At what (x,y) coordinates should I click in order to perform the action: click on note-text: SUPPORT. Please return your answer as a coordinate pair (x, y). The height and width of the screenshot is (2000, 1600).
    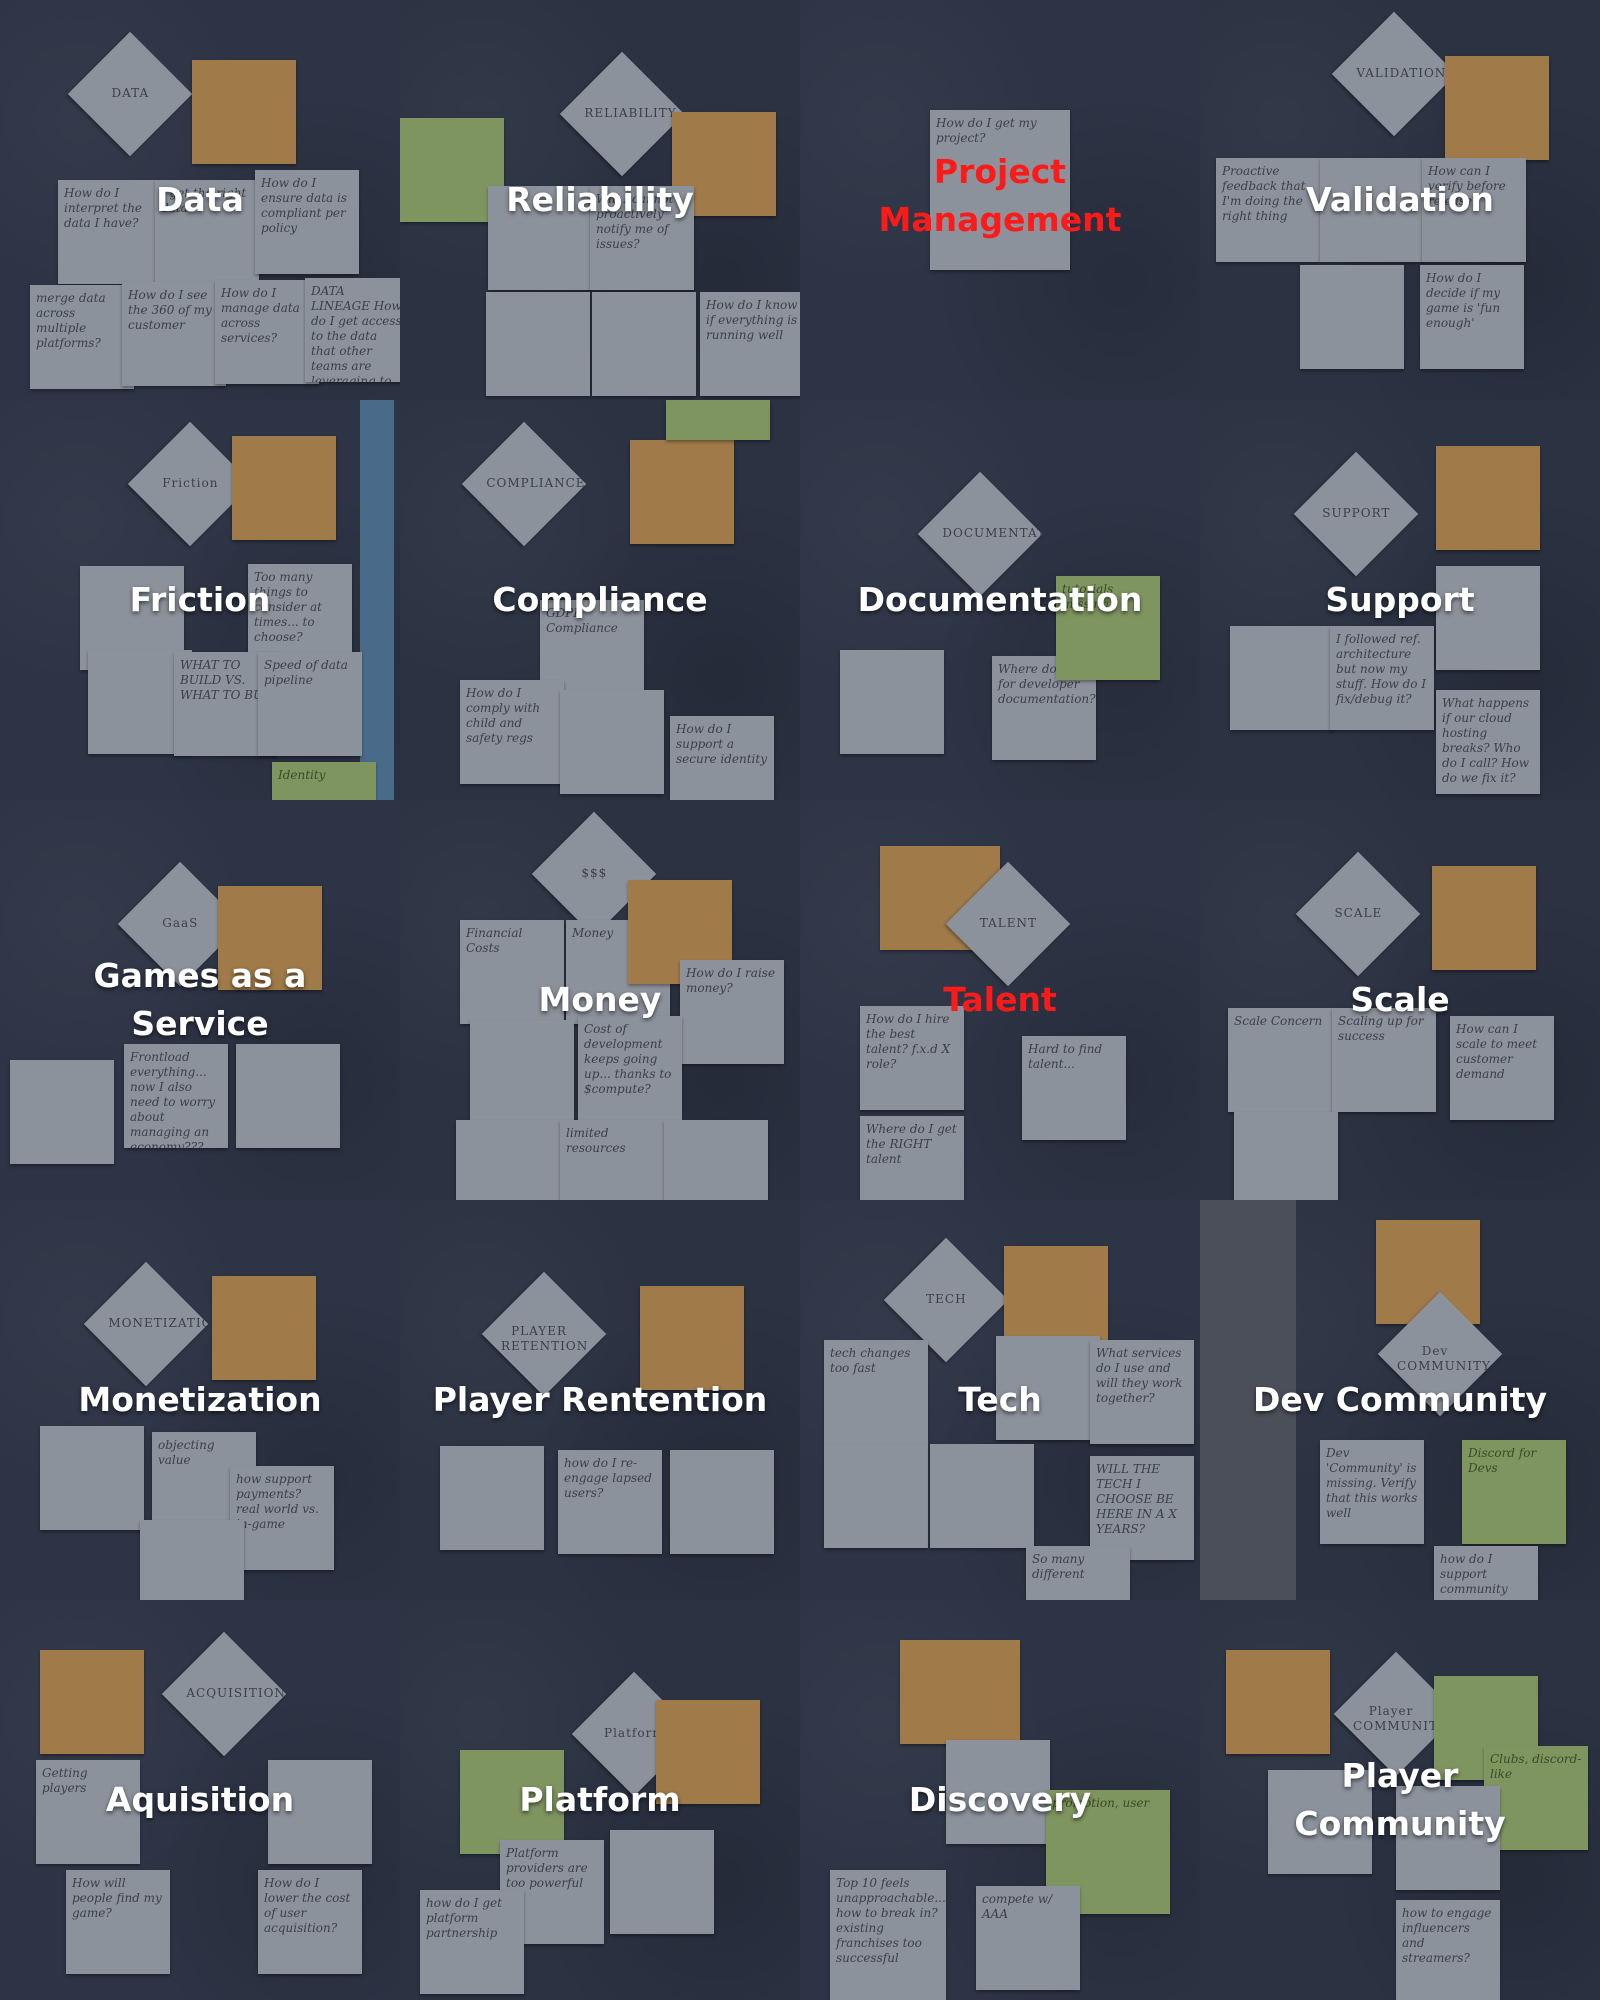
    Looking at the image, I should click on (1356, 513).